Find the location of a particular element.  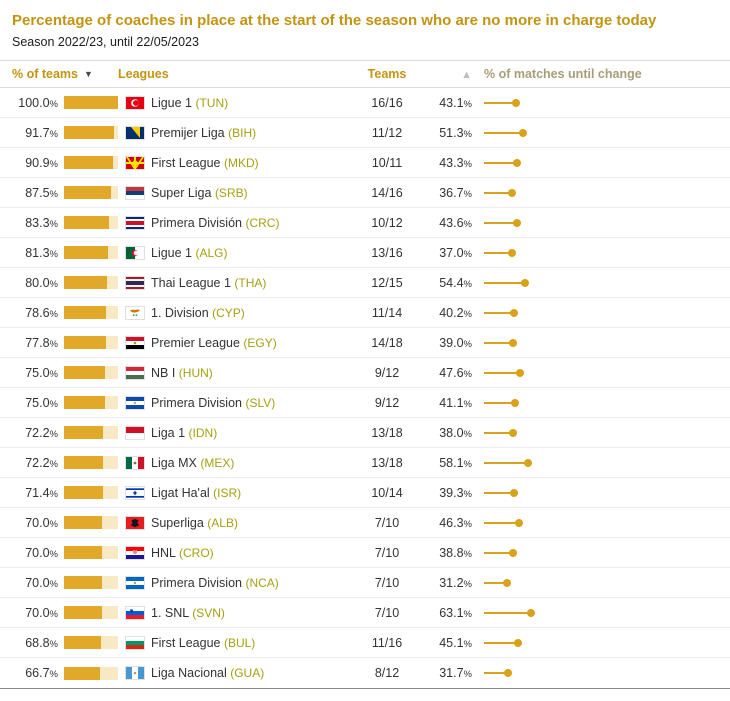

flag-icon-srb is located at coordinates (135, 192).